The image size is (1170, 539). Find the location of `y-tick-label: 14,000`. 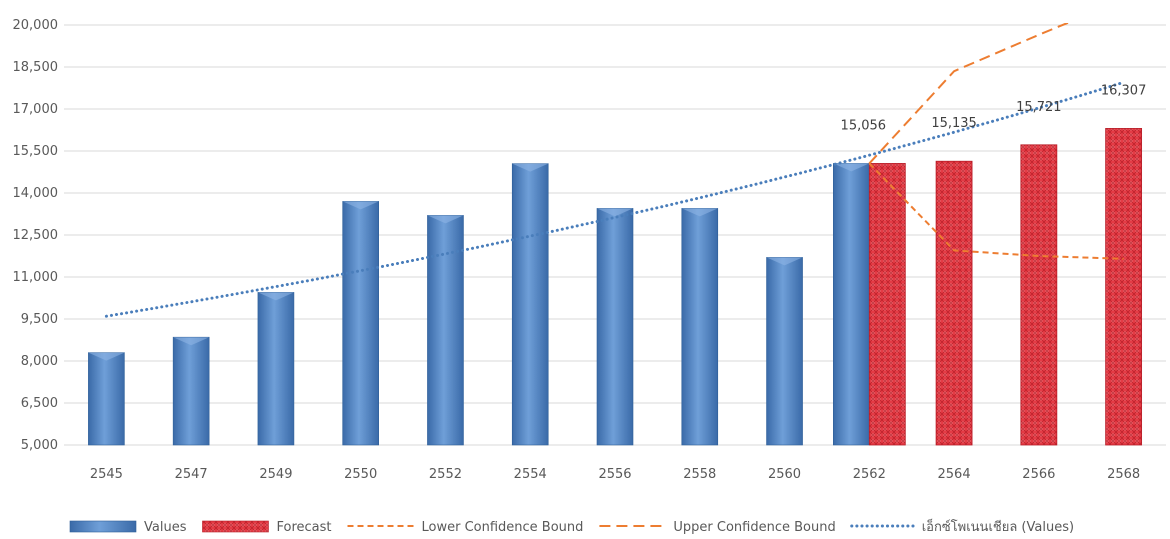

y-tick-label: 14,000 is located at coordinates (36, 193).